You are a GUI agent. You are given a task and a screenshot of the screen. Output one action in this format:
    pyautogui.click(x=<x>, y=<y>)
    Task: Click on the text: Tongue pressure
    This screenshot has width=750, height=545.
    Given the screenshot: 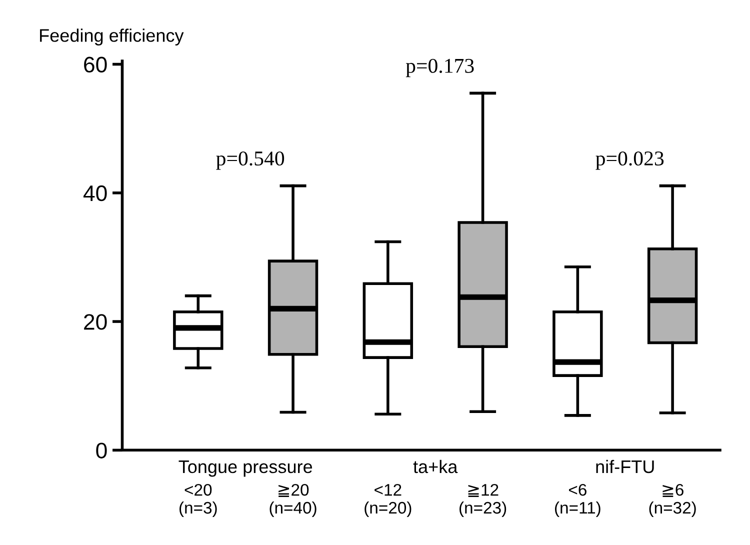 What is the action you would take?
    pyautogui.click(x=245, y=468)
    